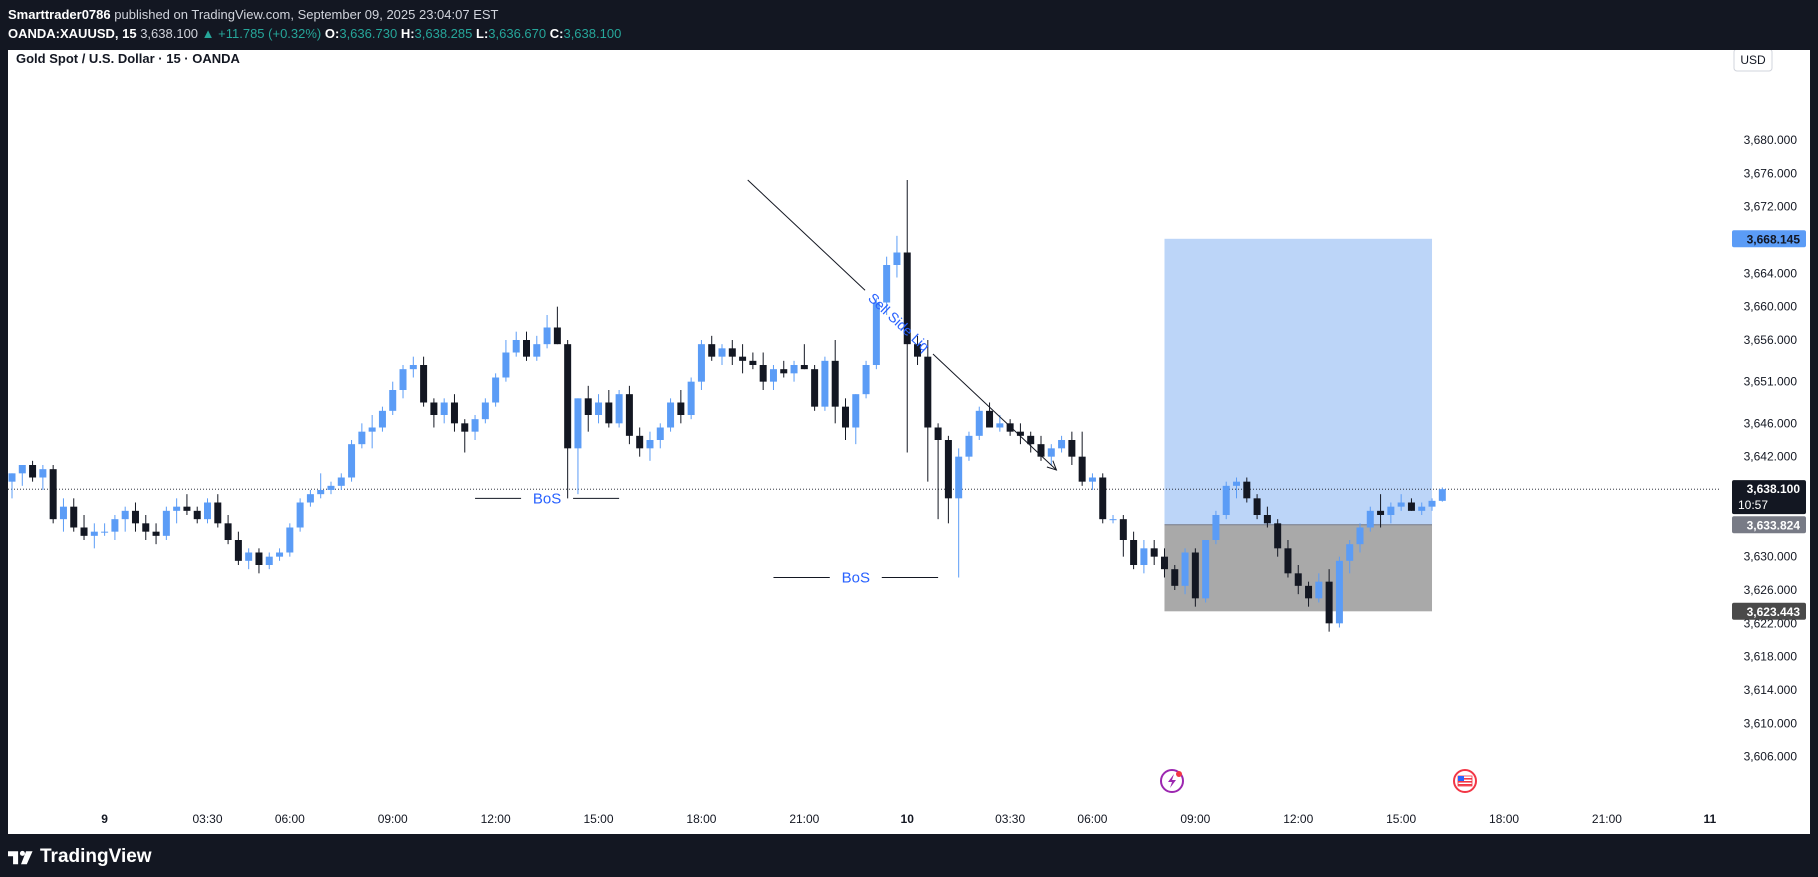 The height and width of the screenshot is (877, 1818). Describe the element at coordinates (59, 14) in the screenshot. I see `author-name: Smarttrader0786` at that location.